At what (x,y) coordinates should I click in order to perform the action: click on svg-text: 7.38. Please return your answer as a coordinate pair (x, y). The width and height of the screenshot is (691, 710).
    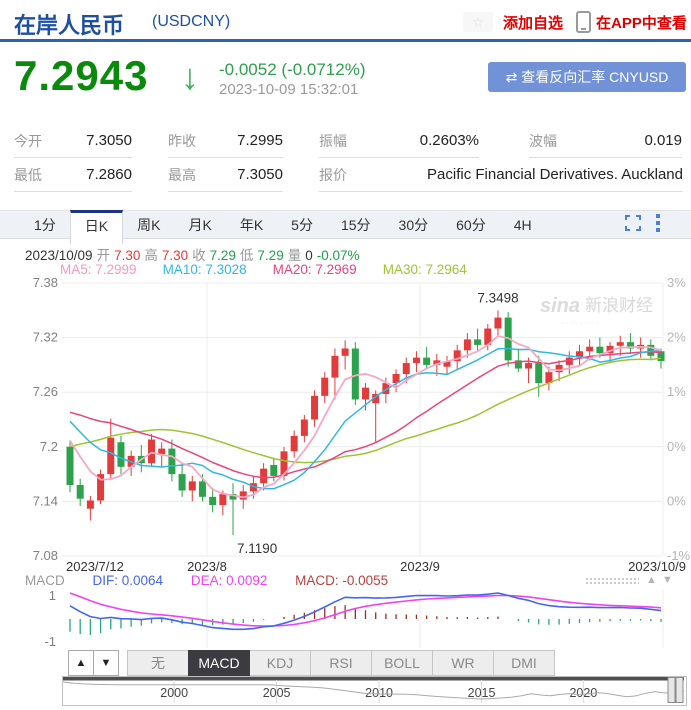
    Looking at the image, I should click on (45, 284).